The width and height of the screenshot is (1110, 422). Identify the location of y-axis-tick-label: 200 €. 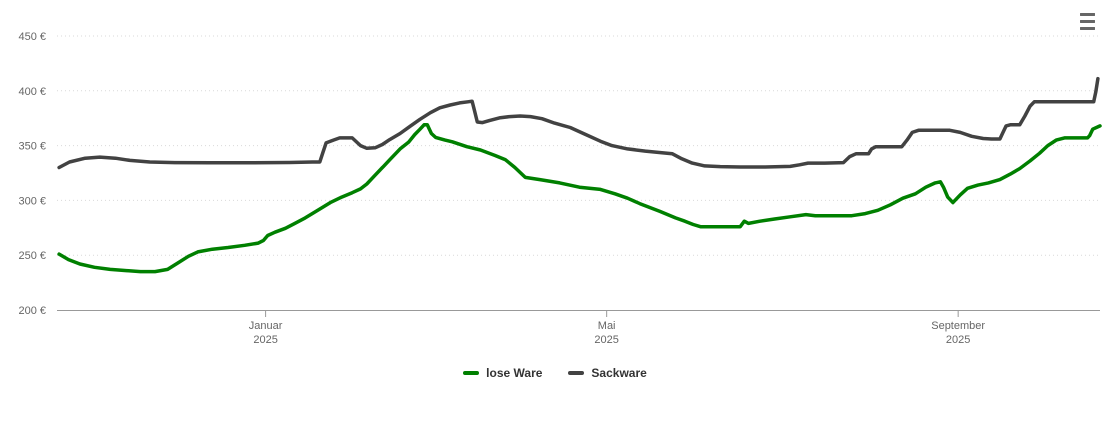
(32, 311).